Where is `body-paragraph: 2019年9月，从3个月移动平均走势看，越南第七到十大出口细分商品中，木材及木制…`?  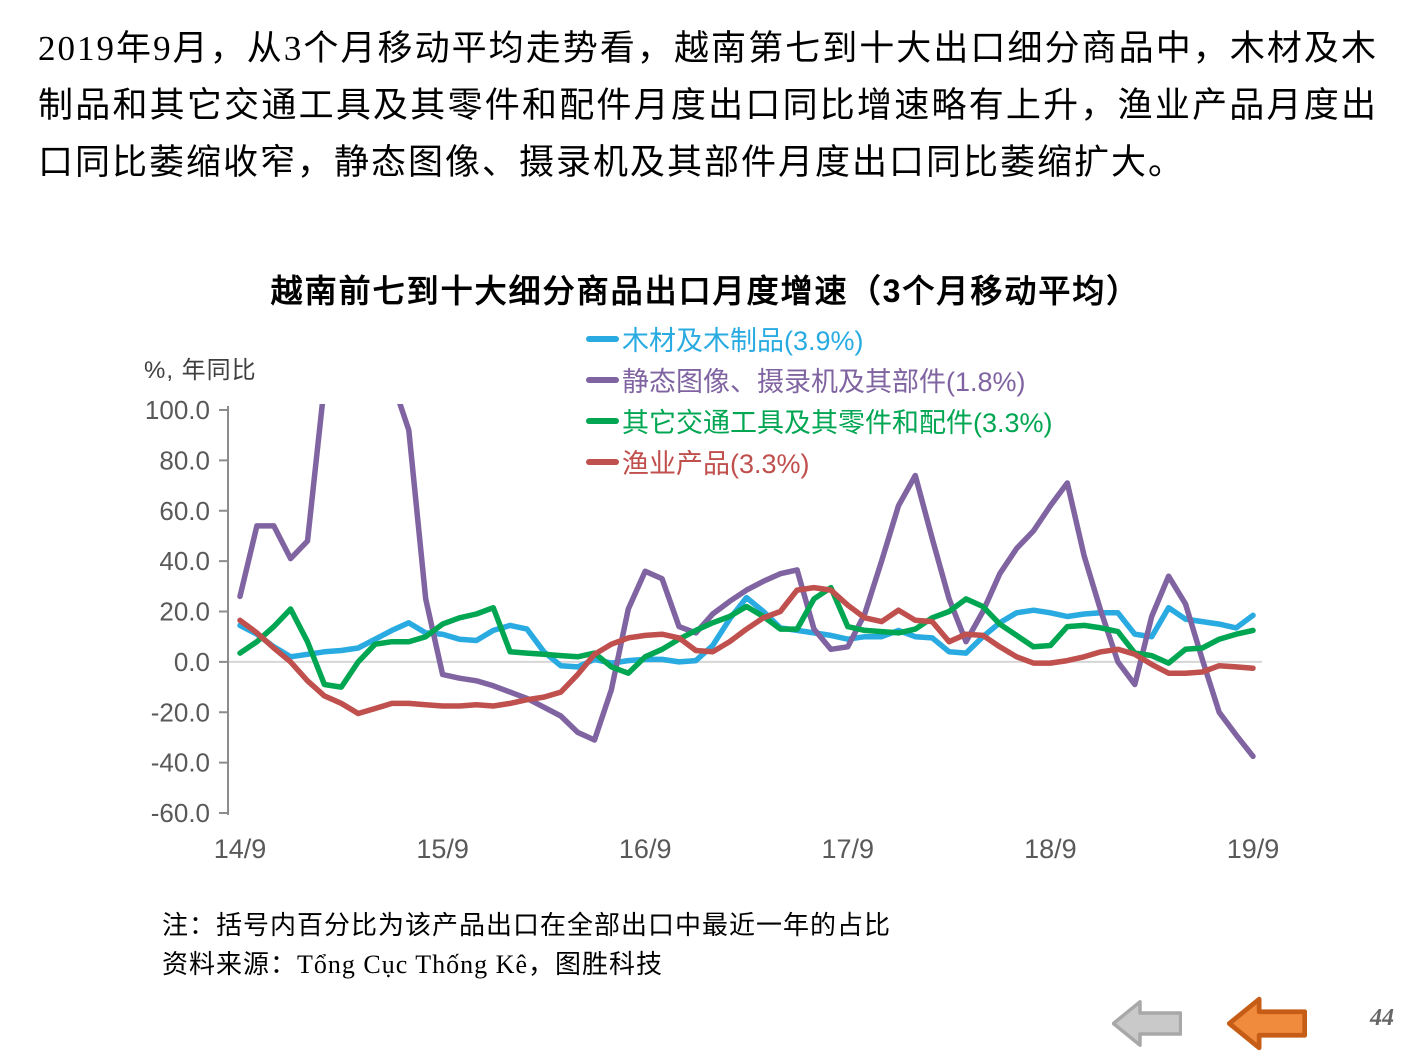
body-paragraph: 2019年9月，从3个月移动平均走势看，越南第七到十大出口细分商品中，木材及木制… is located at coordinates (708, 105).